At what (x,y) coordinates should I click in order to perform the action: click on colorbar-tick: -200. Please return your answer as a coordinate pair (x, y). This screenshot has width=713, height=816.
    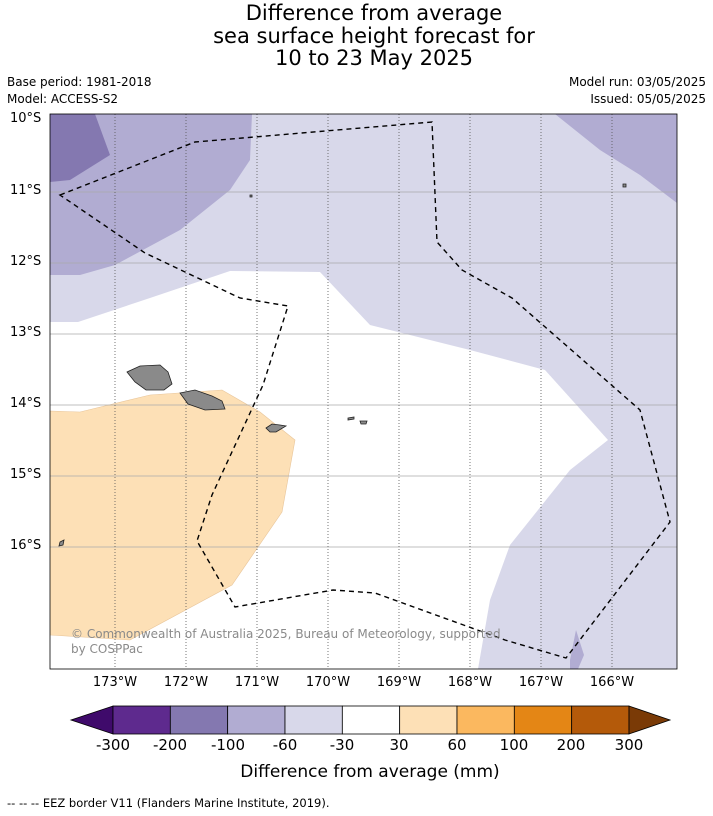
    Looking at the image, I should click on (170, 745).